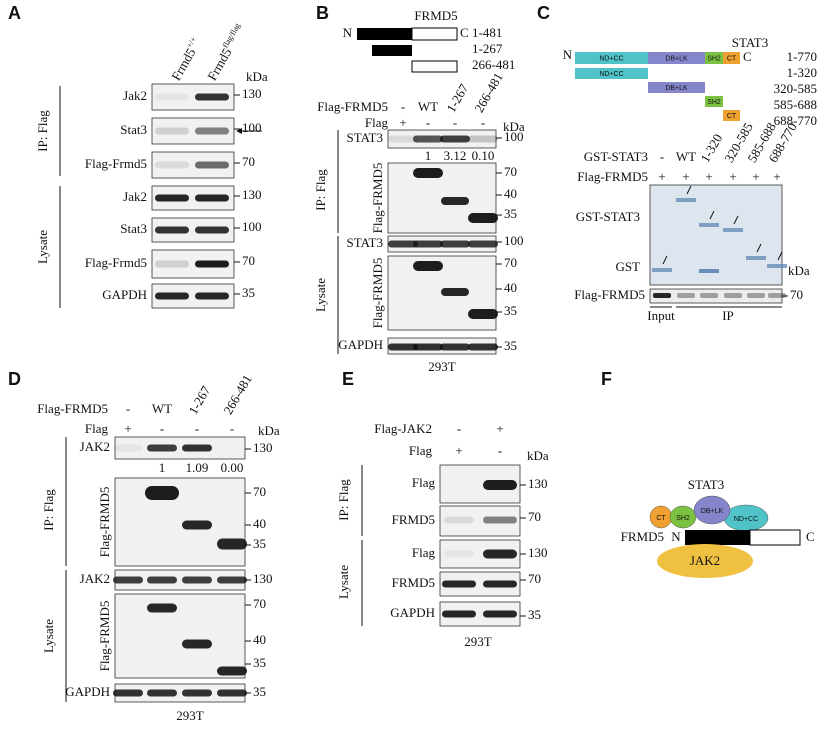 This screenshot has width=825, height=731. I want to click on group-label: IP: Flag, so click(42, 131).